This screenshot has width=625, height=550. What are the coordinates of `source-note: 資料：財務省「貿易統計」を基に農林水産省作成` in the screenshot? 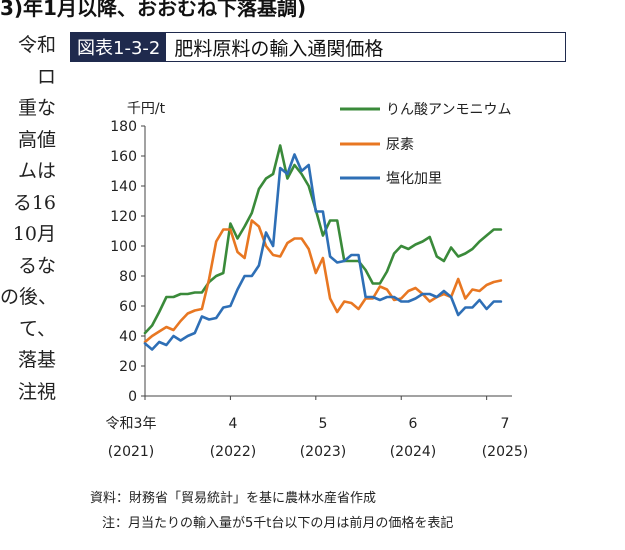 It's located at (233, 498).